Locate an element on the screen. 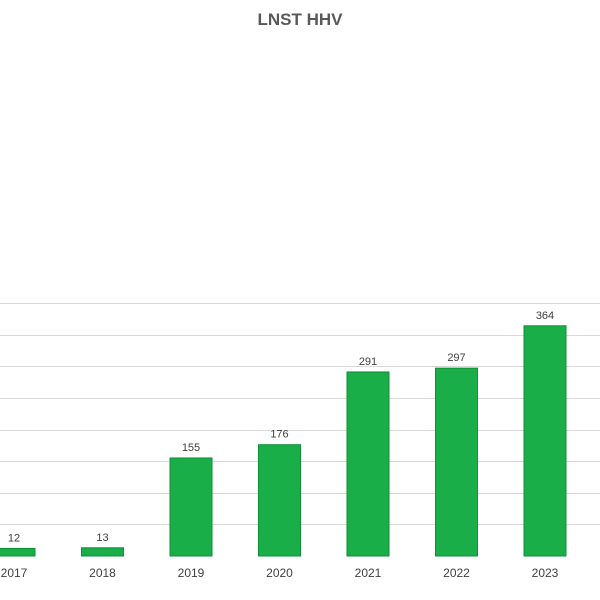  data-label-2017: 12 is located at coordinates (14, 538).